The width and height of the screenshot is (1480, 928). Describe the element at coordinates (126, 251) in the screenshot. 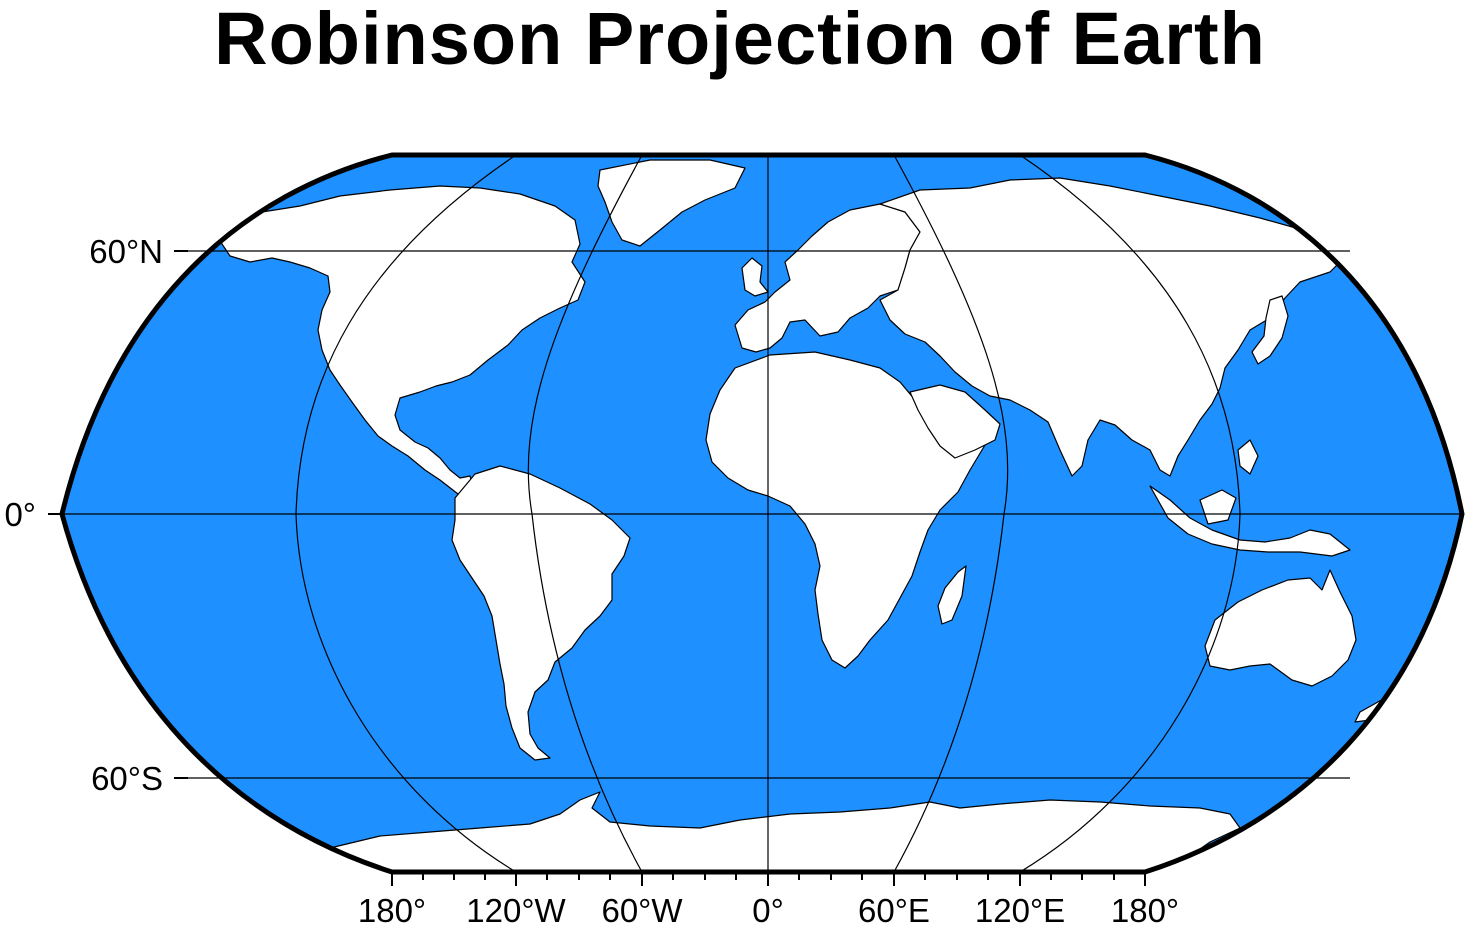

I see `lat-label-60n: 60°N` at that location.